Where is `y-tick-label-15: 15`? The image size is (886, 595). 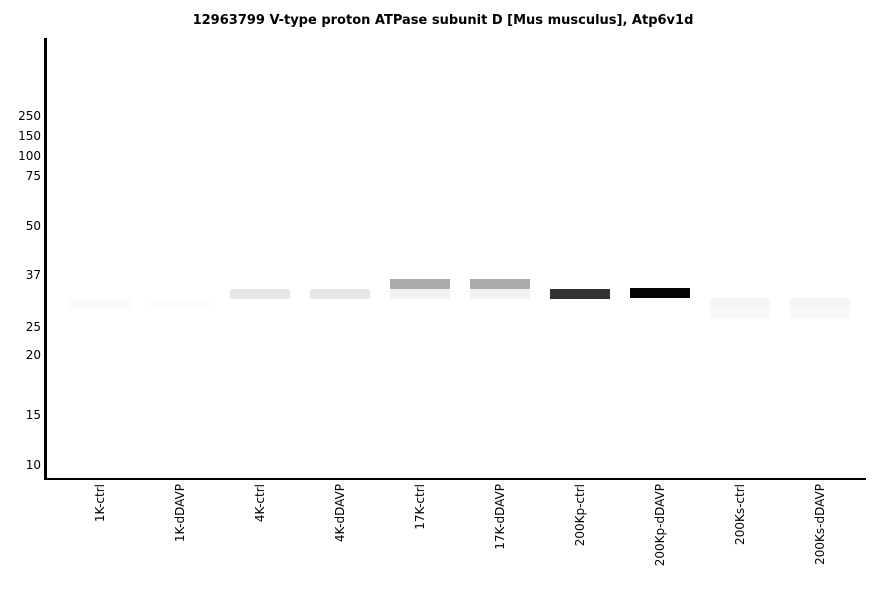
y-tick-label-15: 15 is located at coordinates (33, 415).